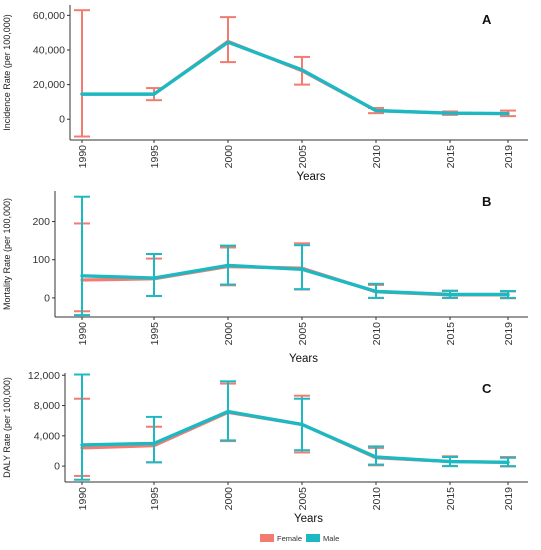  I want to click on series-male, so click(295, 78).